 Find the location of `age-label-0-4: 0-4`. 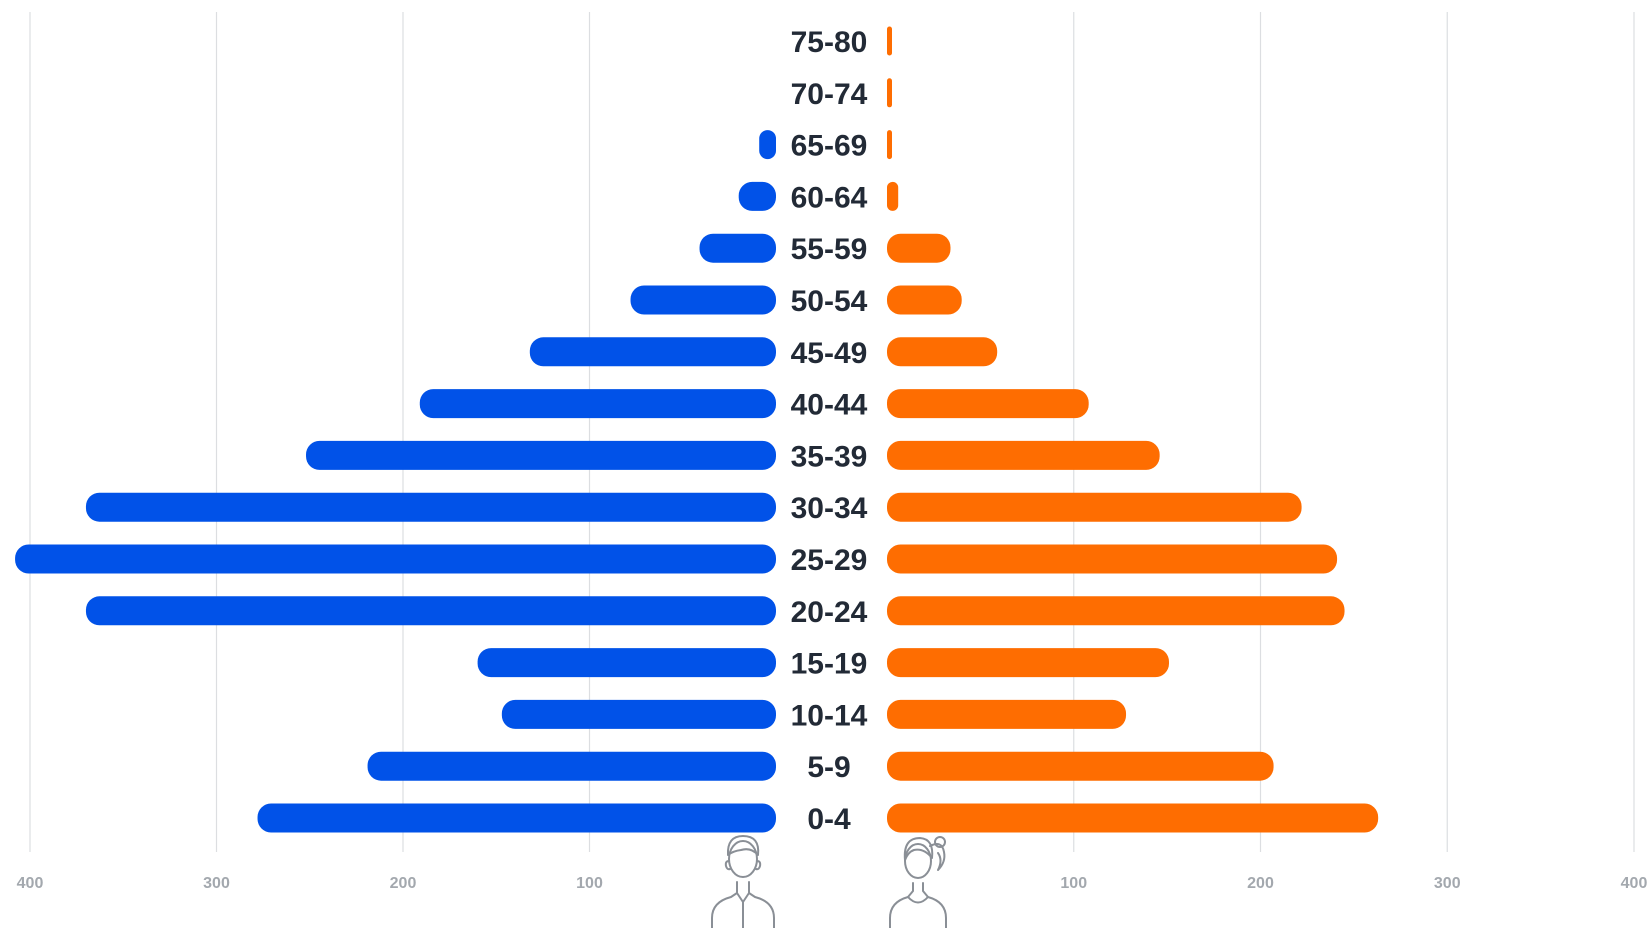

age-label-0-4: 0-4 is located at coordinates (829, 819).